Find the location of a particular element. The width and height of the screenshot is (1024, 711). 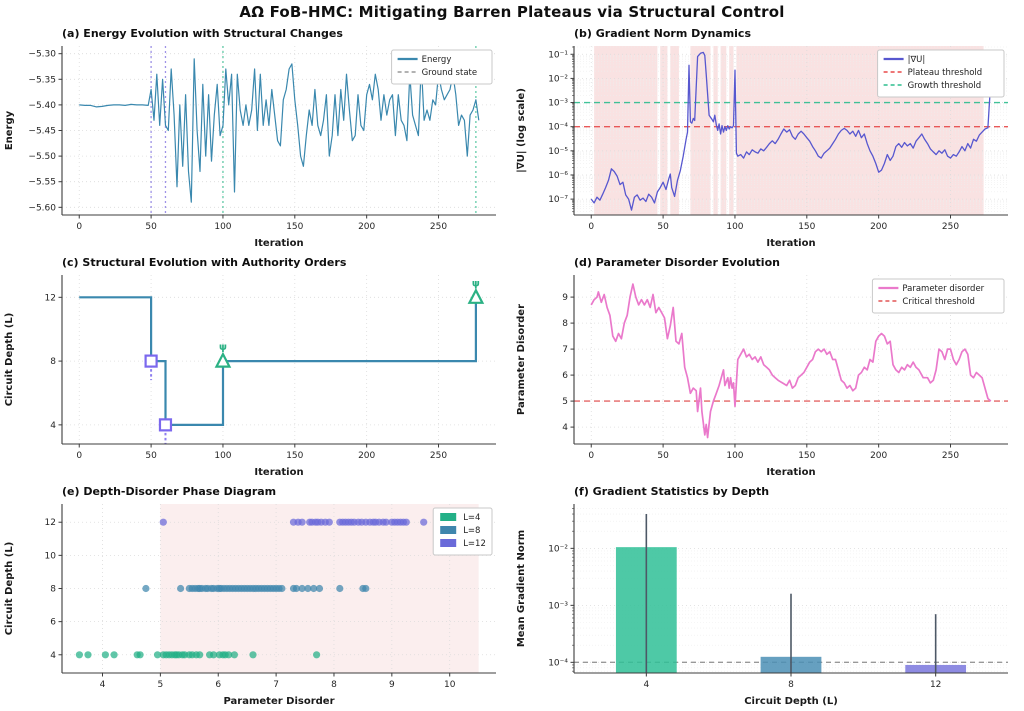

x-tick-label: 10 is located at coordinates (450, 685).